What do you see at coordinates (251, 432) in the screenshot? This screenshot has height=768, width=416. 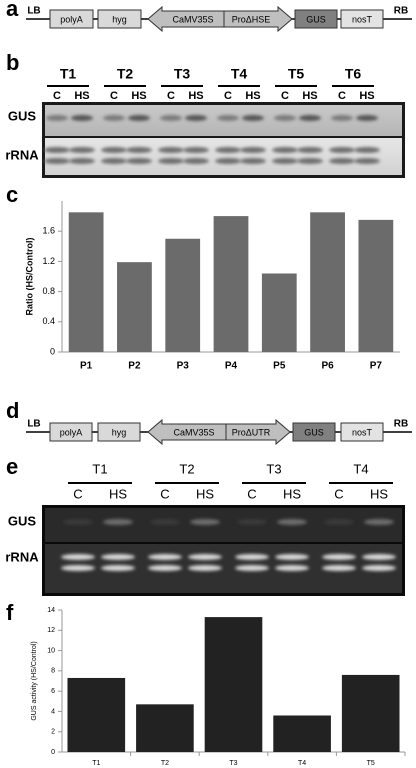 I see `construct-label: ProΔUTR` at bounding box center [251, 432].